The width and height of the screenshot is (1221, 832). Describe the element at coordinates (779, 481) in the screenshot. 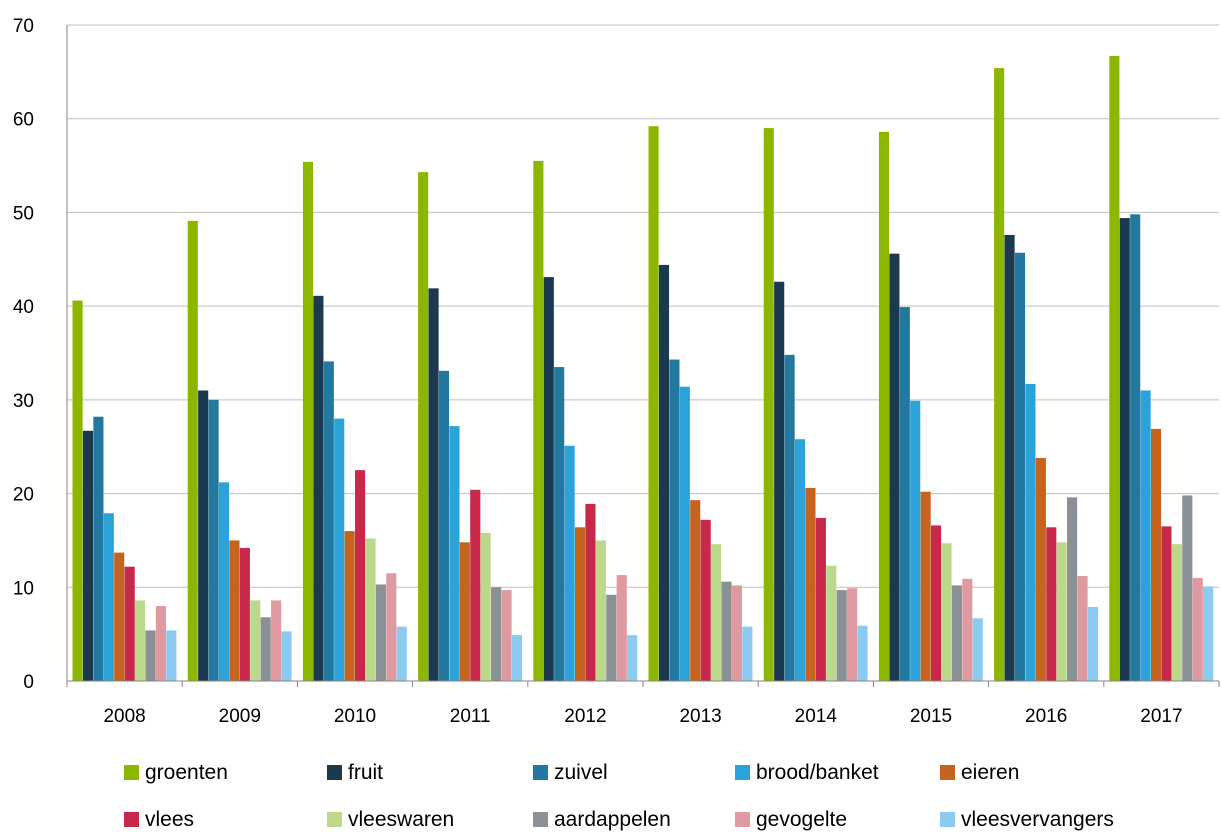

I see `bar-fruit-2014` at that location.